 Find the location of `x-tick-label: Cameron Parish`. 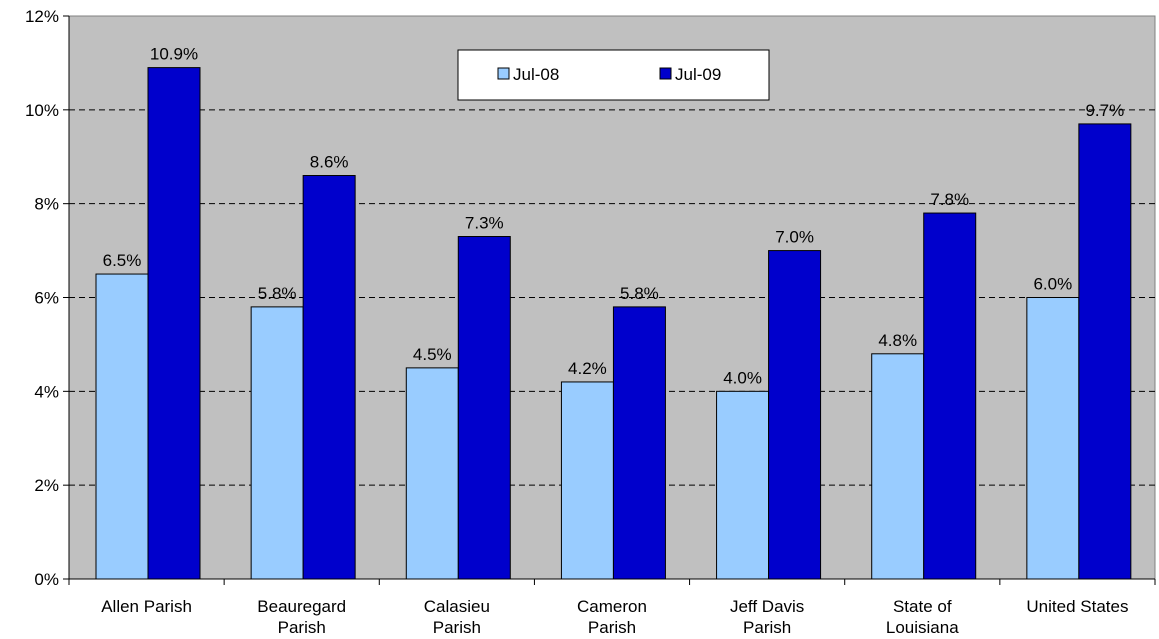

x-tick-label: Cameron Parish is located at coordinates (612, 617).